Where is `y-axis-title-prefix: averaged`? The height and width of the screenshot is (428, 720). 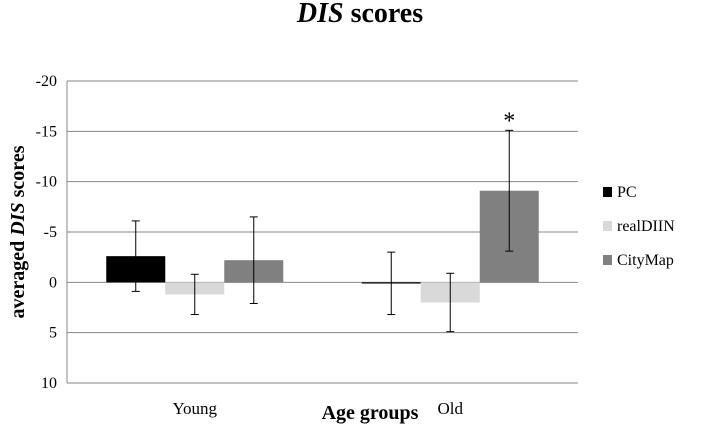 y-axis-title-prefix: averaged is located at coordinates (18, 277).